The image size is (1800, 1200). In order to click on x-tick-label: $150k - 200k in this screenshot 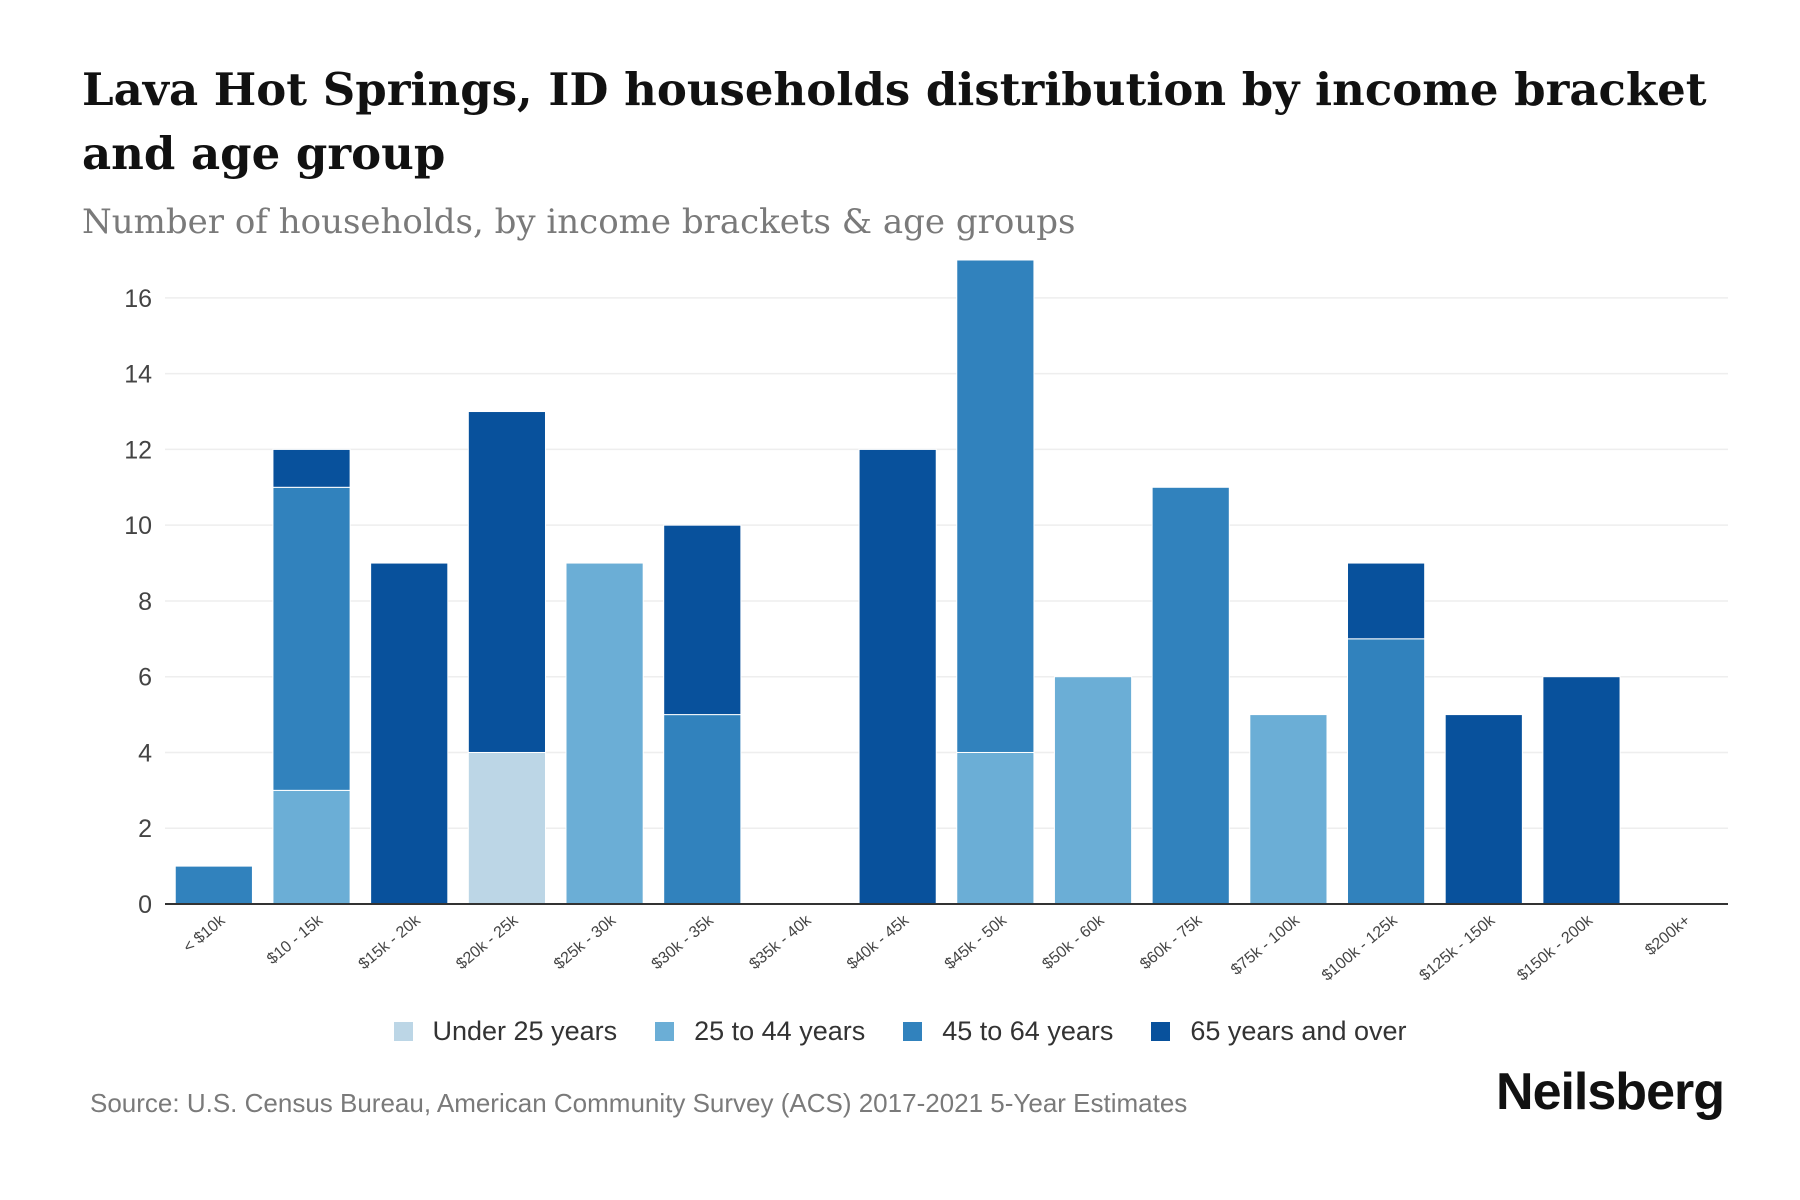, I will do `click(1555, 947)`.